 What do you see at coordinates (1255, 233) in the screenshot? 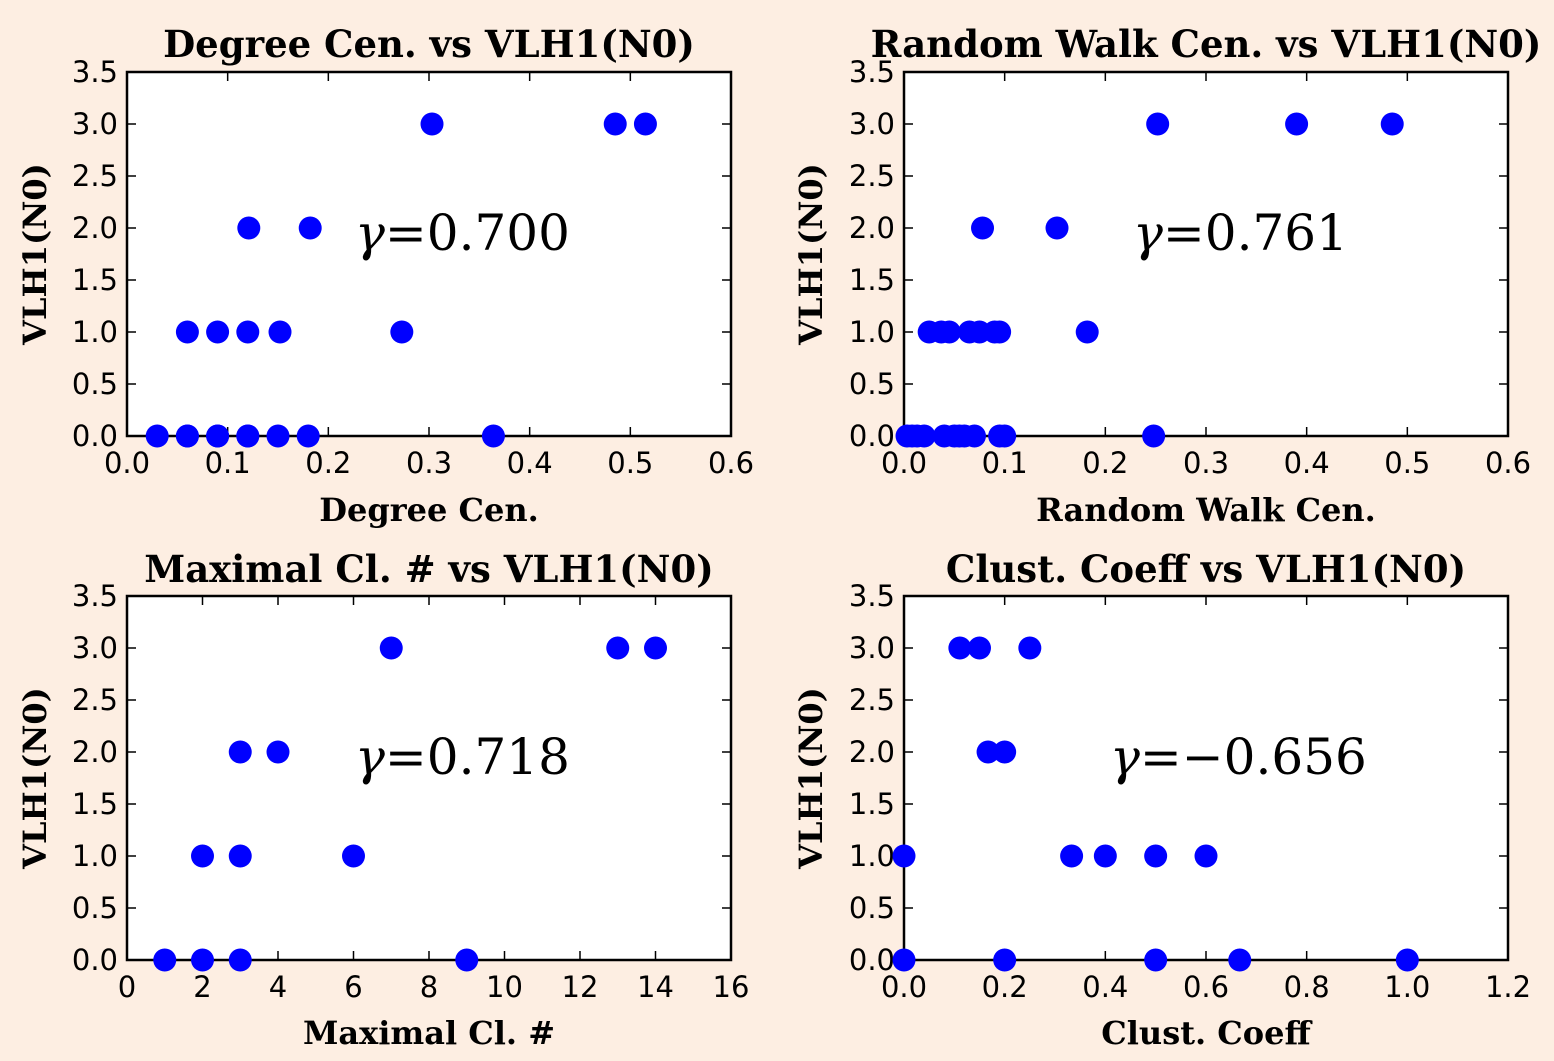
I see `correlation-value: =0.761` at bounding box center [1255, 233].